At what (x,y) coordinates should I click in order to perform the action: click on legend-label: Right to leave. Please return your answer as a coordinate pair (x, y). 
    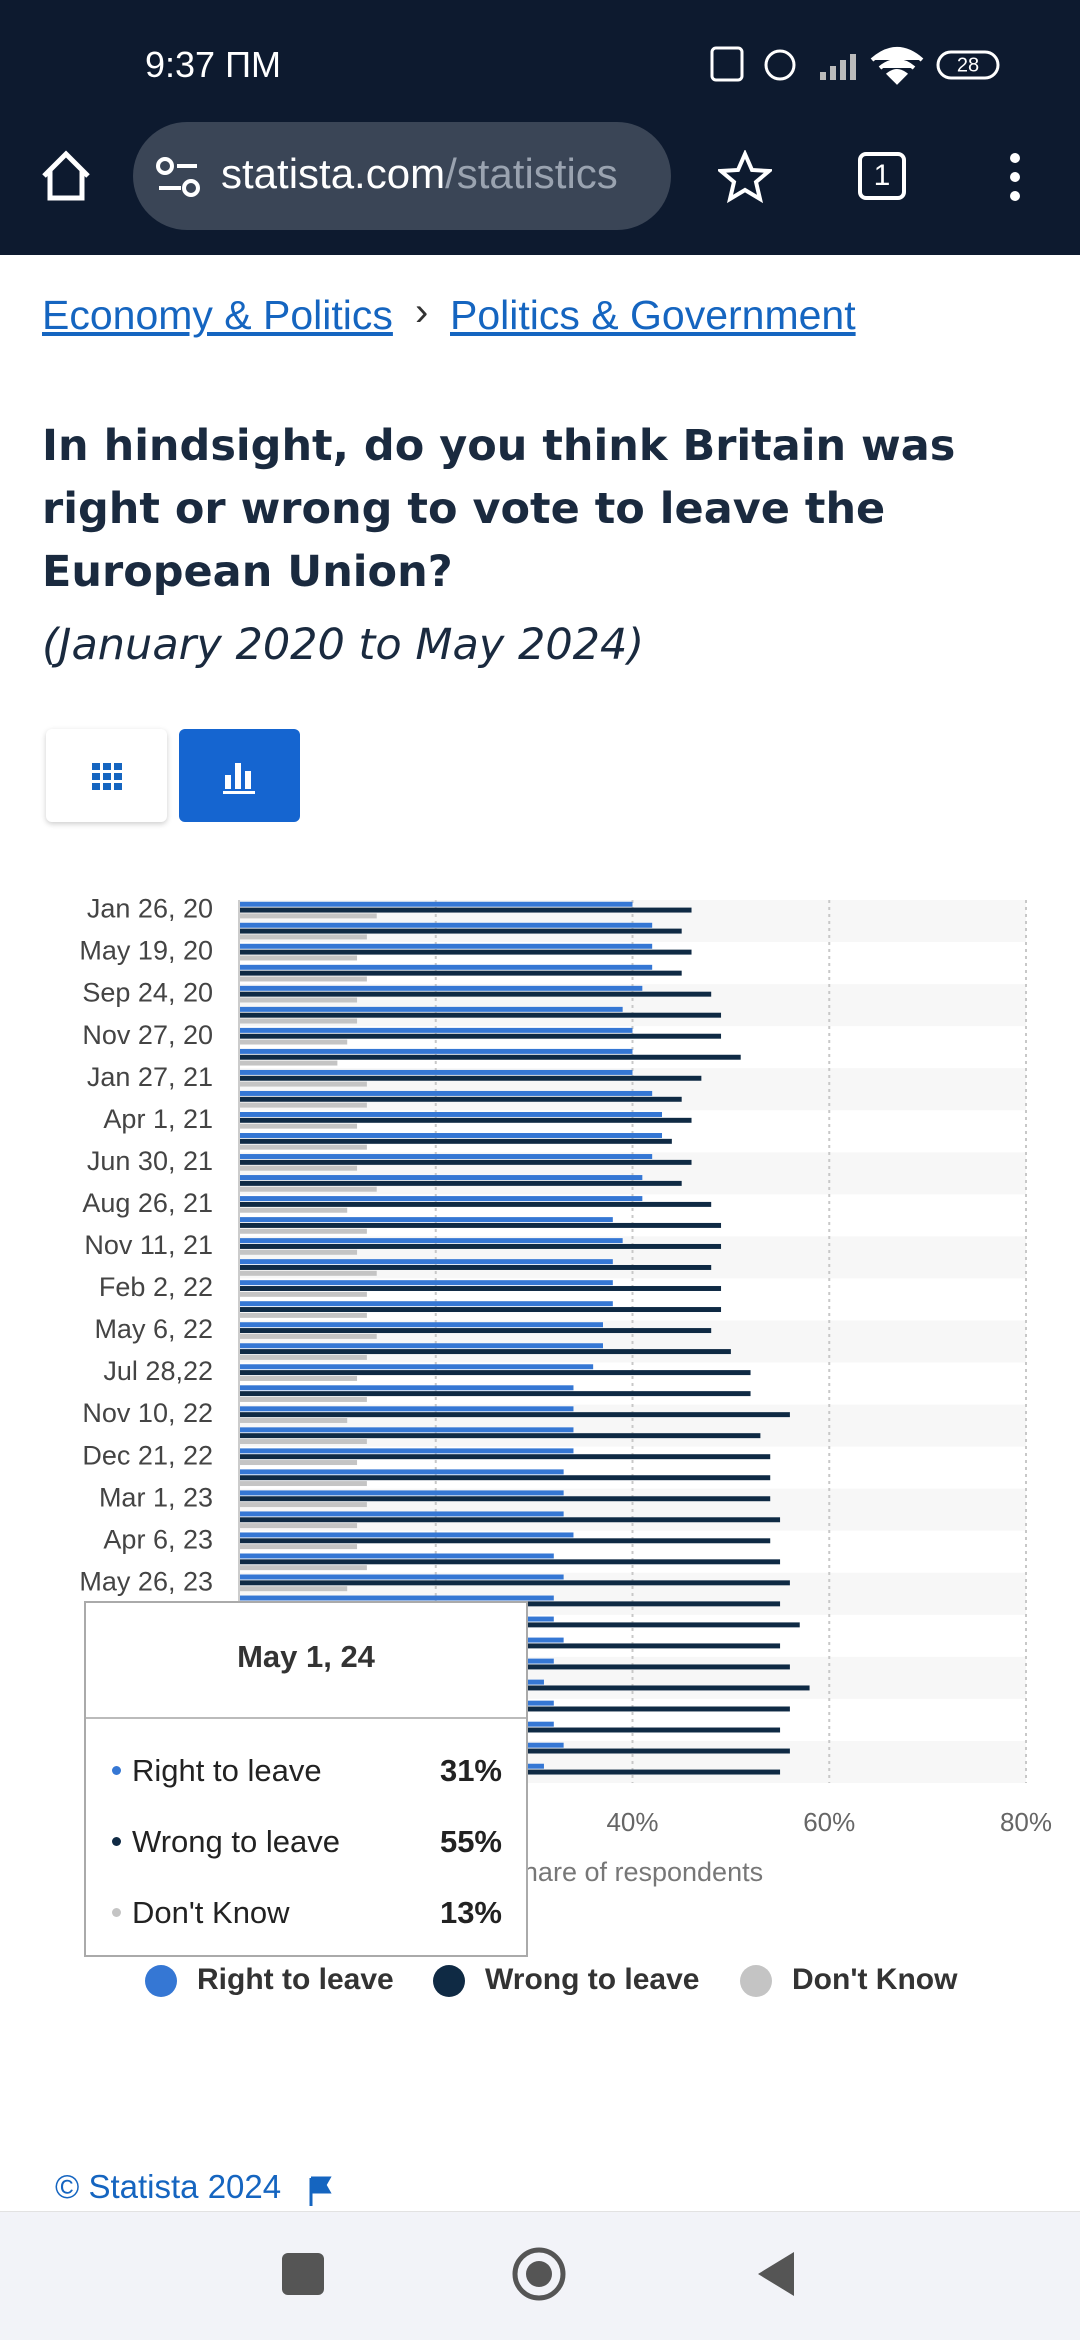
    Looking at the image, I should click on (295, 1979).